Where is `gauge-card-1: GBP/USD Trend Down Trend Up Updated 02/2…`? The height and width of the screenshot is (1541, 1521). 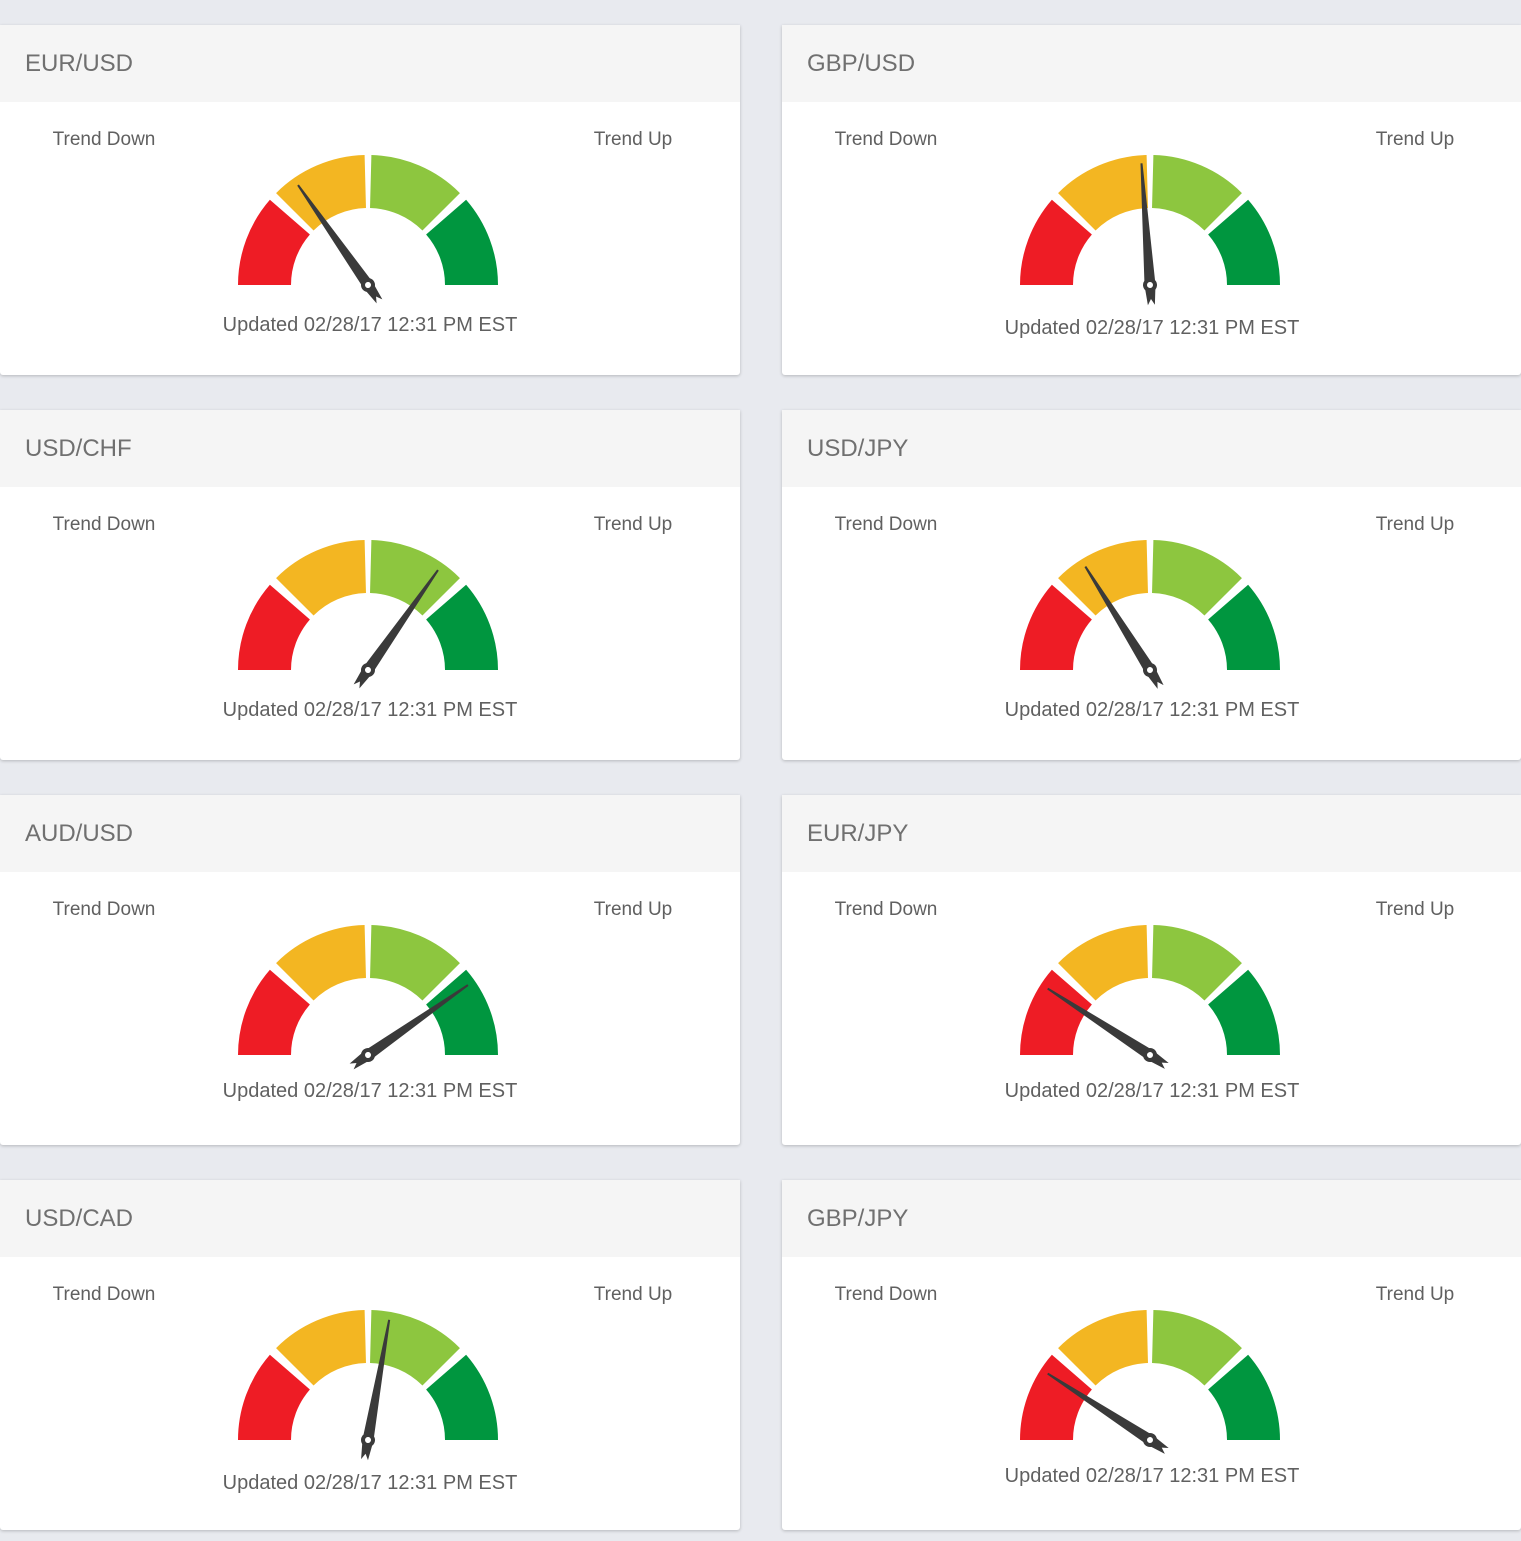
gauge-card-1: GBP/USD Trend Down Trend Up Updated 02/2… is located at coordinates (1151, 200).